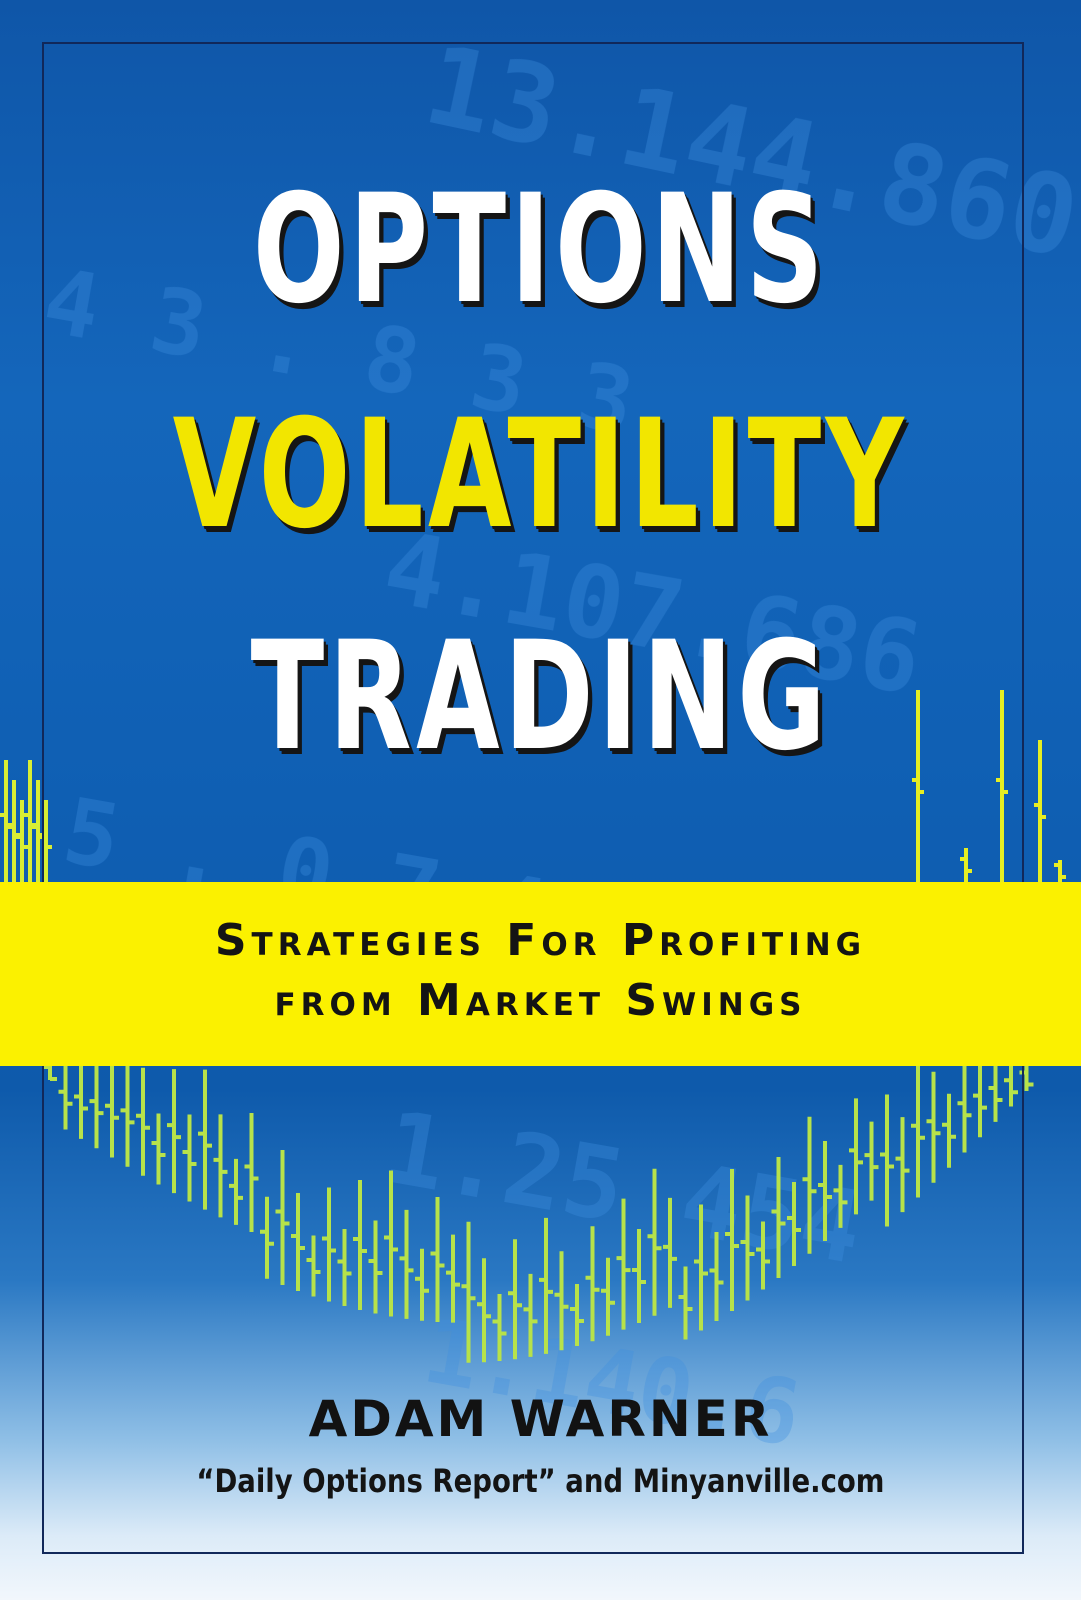  Describe the element at coordinates (989, 786) in the screenshot. I see `price-bars-top-right` at that location.